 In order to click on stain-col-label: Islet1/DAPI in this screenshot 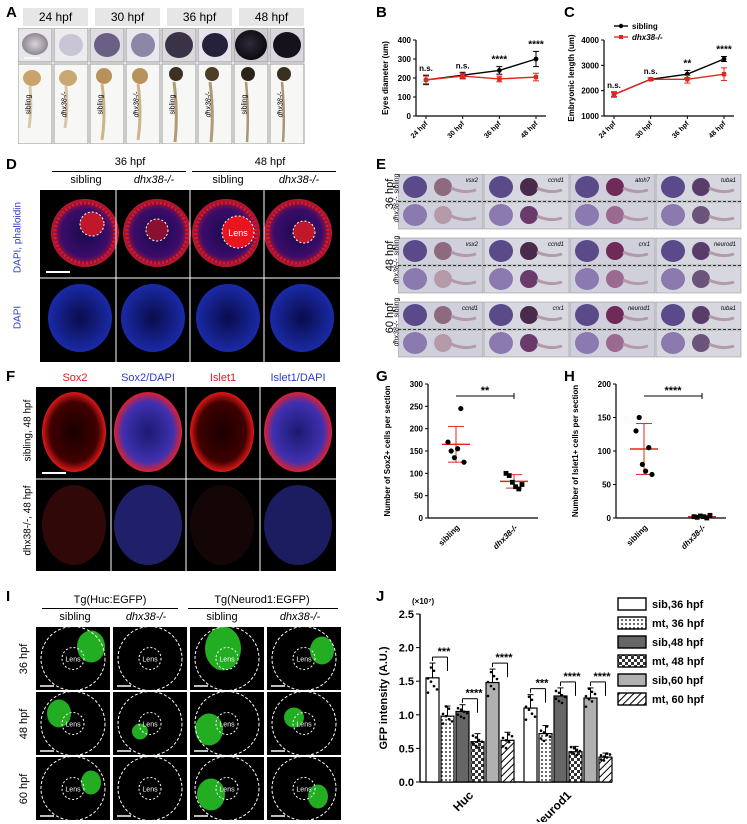, I will do `click(298, 378)`.